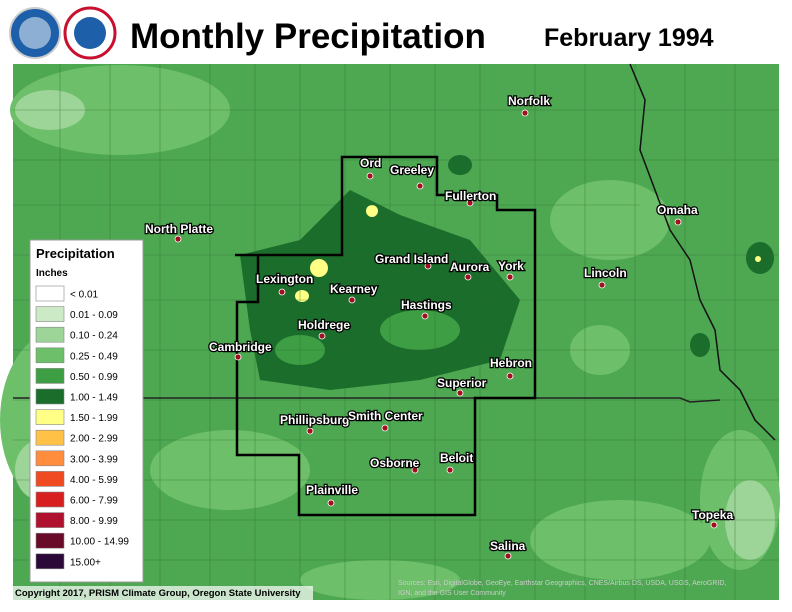 This screenshot has height=612, width=792. What do you see at coordinates (240, 347) in the screenshot?
I see `city-label: Cambridge` at bounding box center [240, 347].